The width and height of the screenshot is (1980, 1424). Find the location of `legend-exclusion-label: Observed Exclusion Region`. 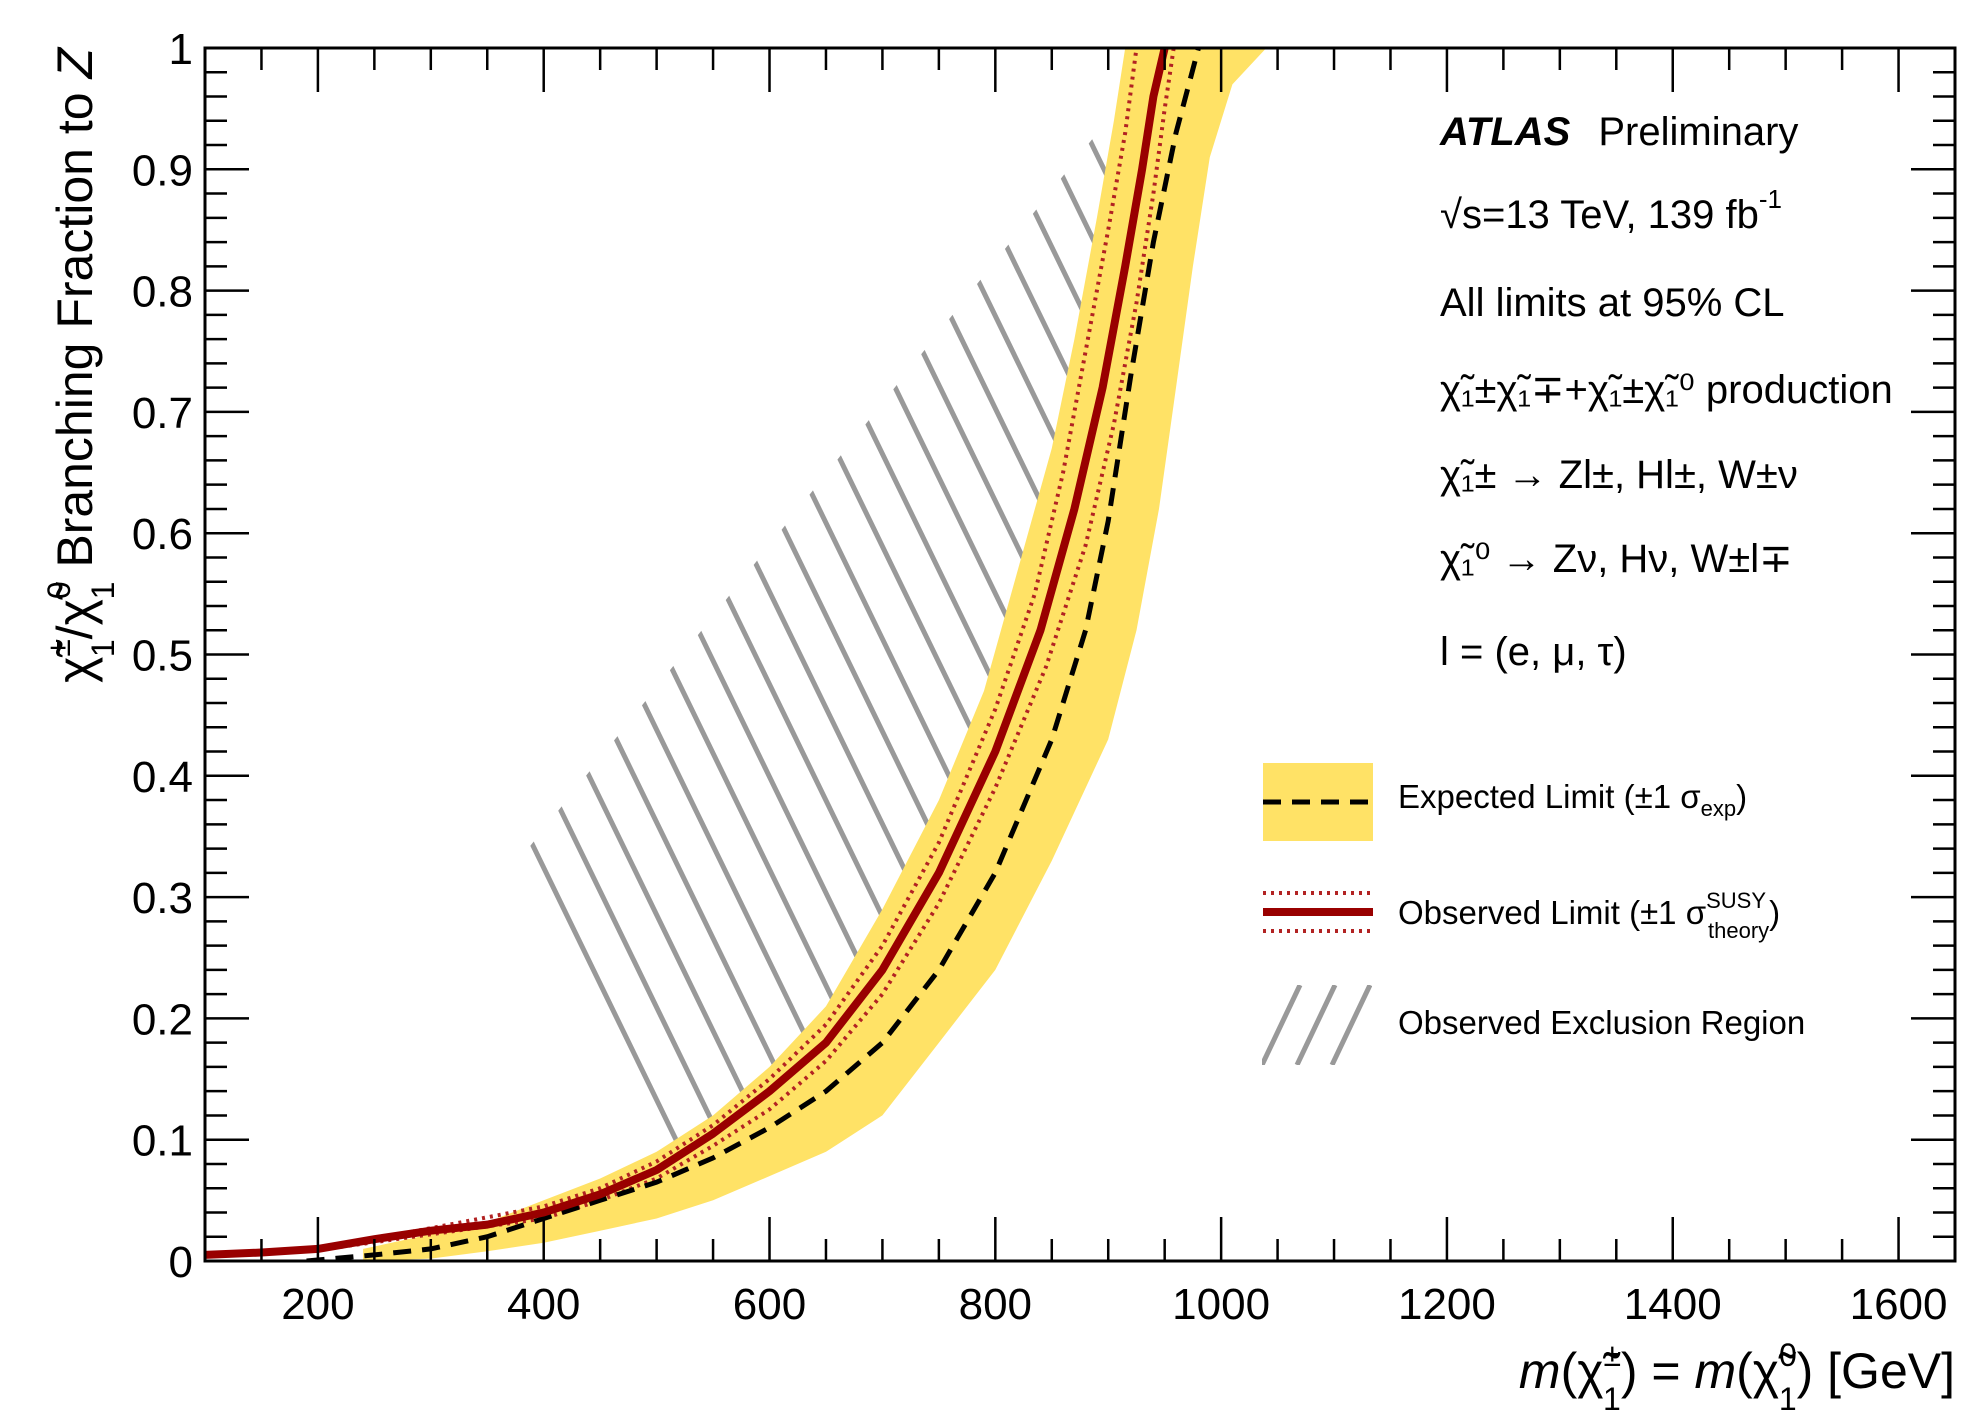

legend-exclusion-label: Observed Exclusion Region is located at coordinates (1601, 1022).